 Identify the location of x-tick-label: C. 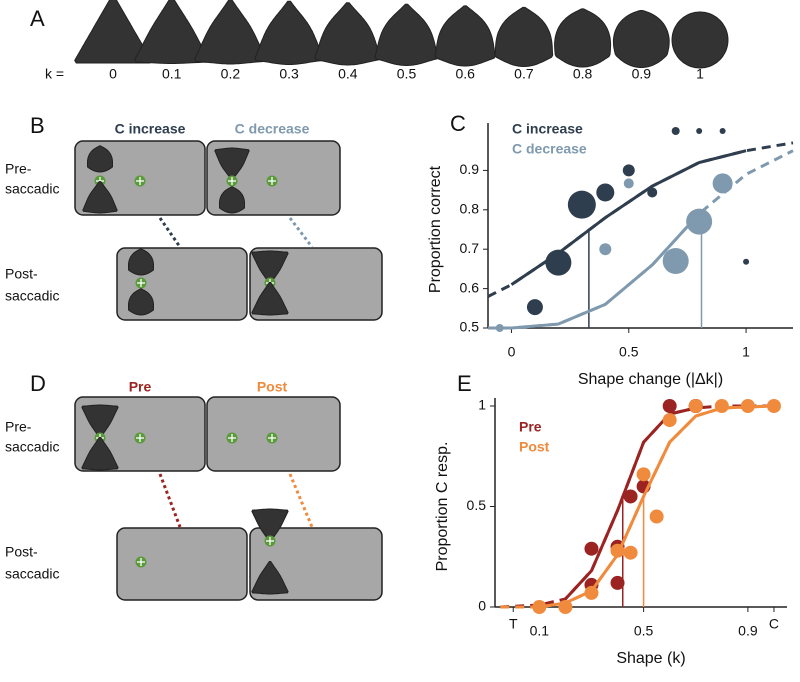
(774, 624).